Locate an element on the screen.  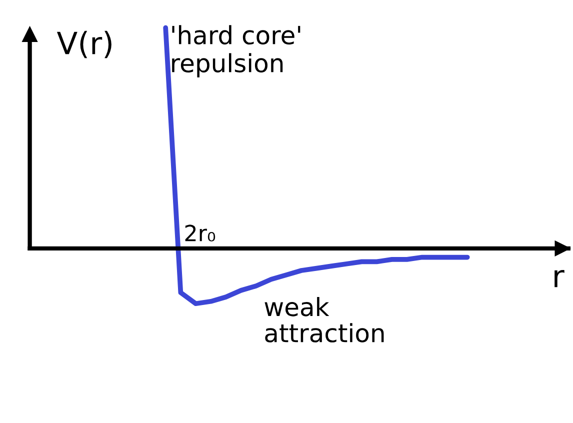
x-axis-title: r is located at coordinates (559, 279).